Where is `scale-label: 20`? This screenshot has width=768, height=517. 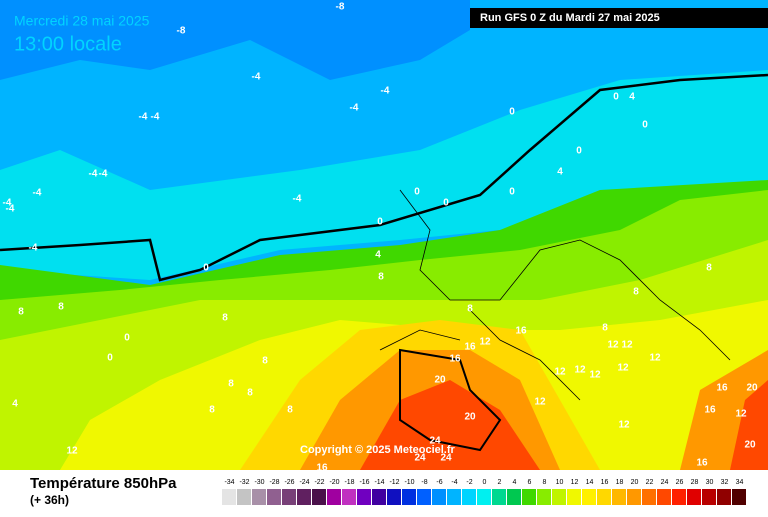 scale-label: 20 is located at coordinates (635, 482).